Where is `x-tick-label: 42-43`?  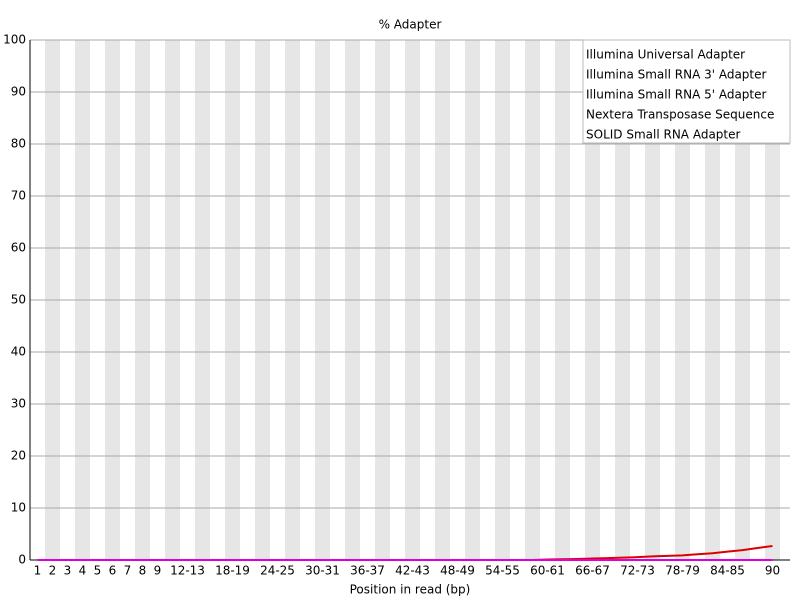 x-tick-label: 42-43 is located at coordinates (412, 571).